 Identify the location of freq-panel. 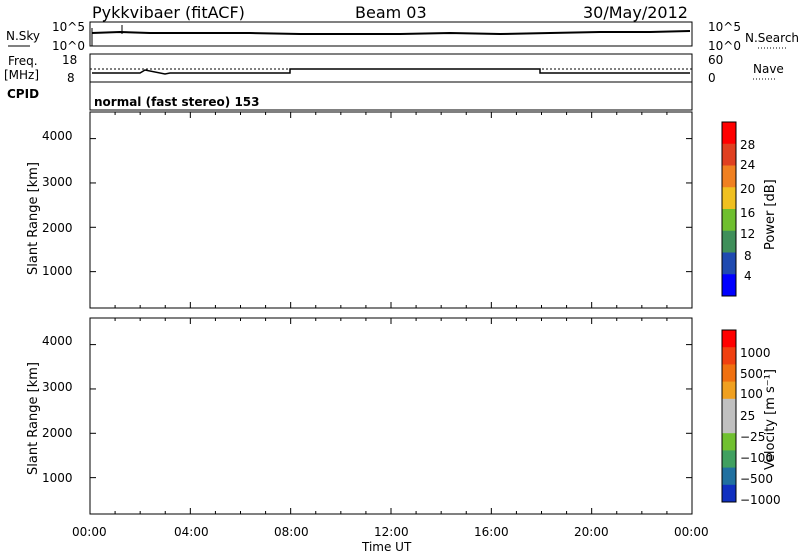
(391, 68).